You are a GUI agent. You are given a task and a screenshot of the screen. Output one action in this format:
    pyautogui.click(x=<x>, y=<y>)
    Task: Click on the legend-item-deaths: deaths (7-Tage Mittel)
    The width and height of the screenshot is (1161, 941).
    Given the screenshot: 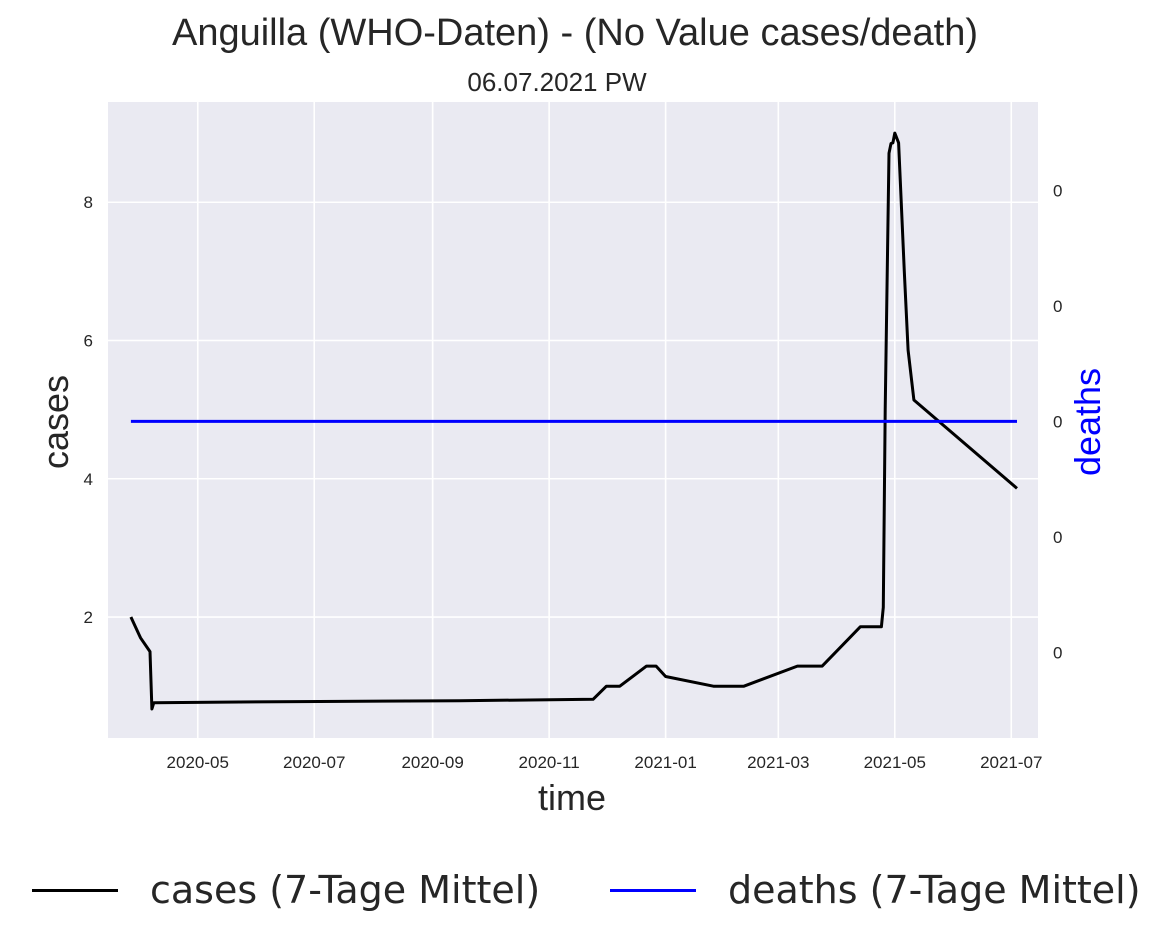 What is the action you would take?
    pyautogui.click(x=875, y=890)
    